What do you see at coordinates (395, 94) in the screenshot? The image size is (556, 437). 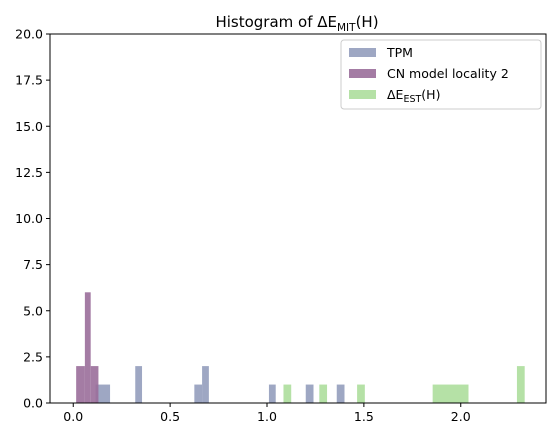 I see `legend-label-2-name: ΔE` at bounding box center [395, 94].